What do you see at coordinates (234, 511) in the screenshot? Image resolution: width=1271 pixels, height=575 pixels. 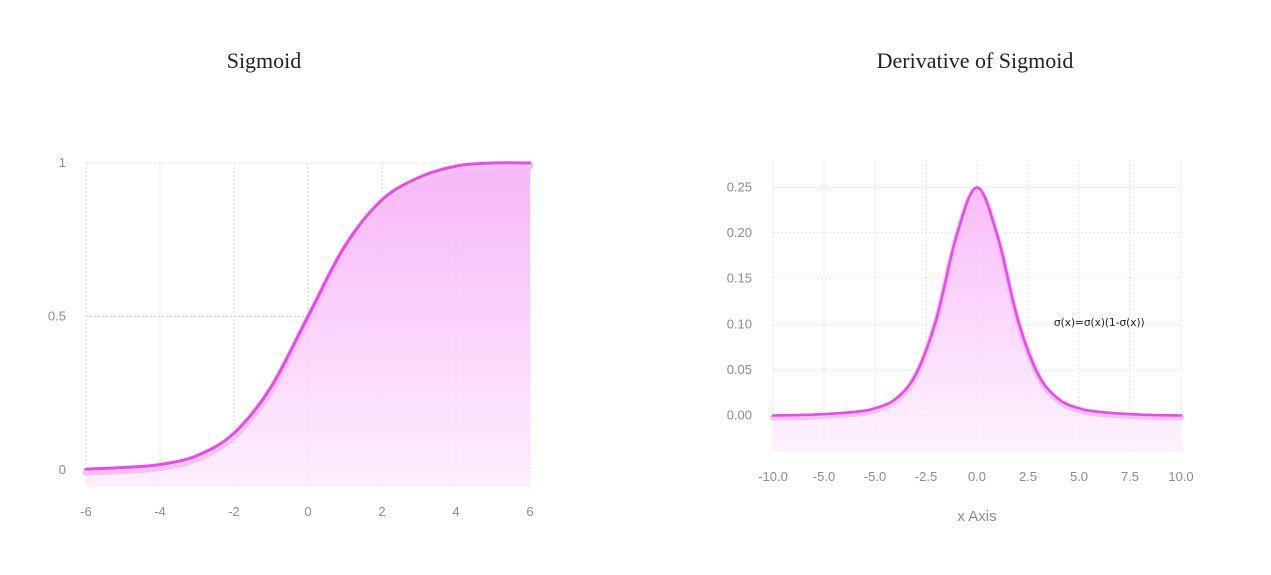 I see `x-tick-label: -2` at bounding box center [234, 511].